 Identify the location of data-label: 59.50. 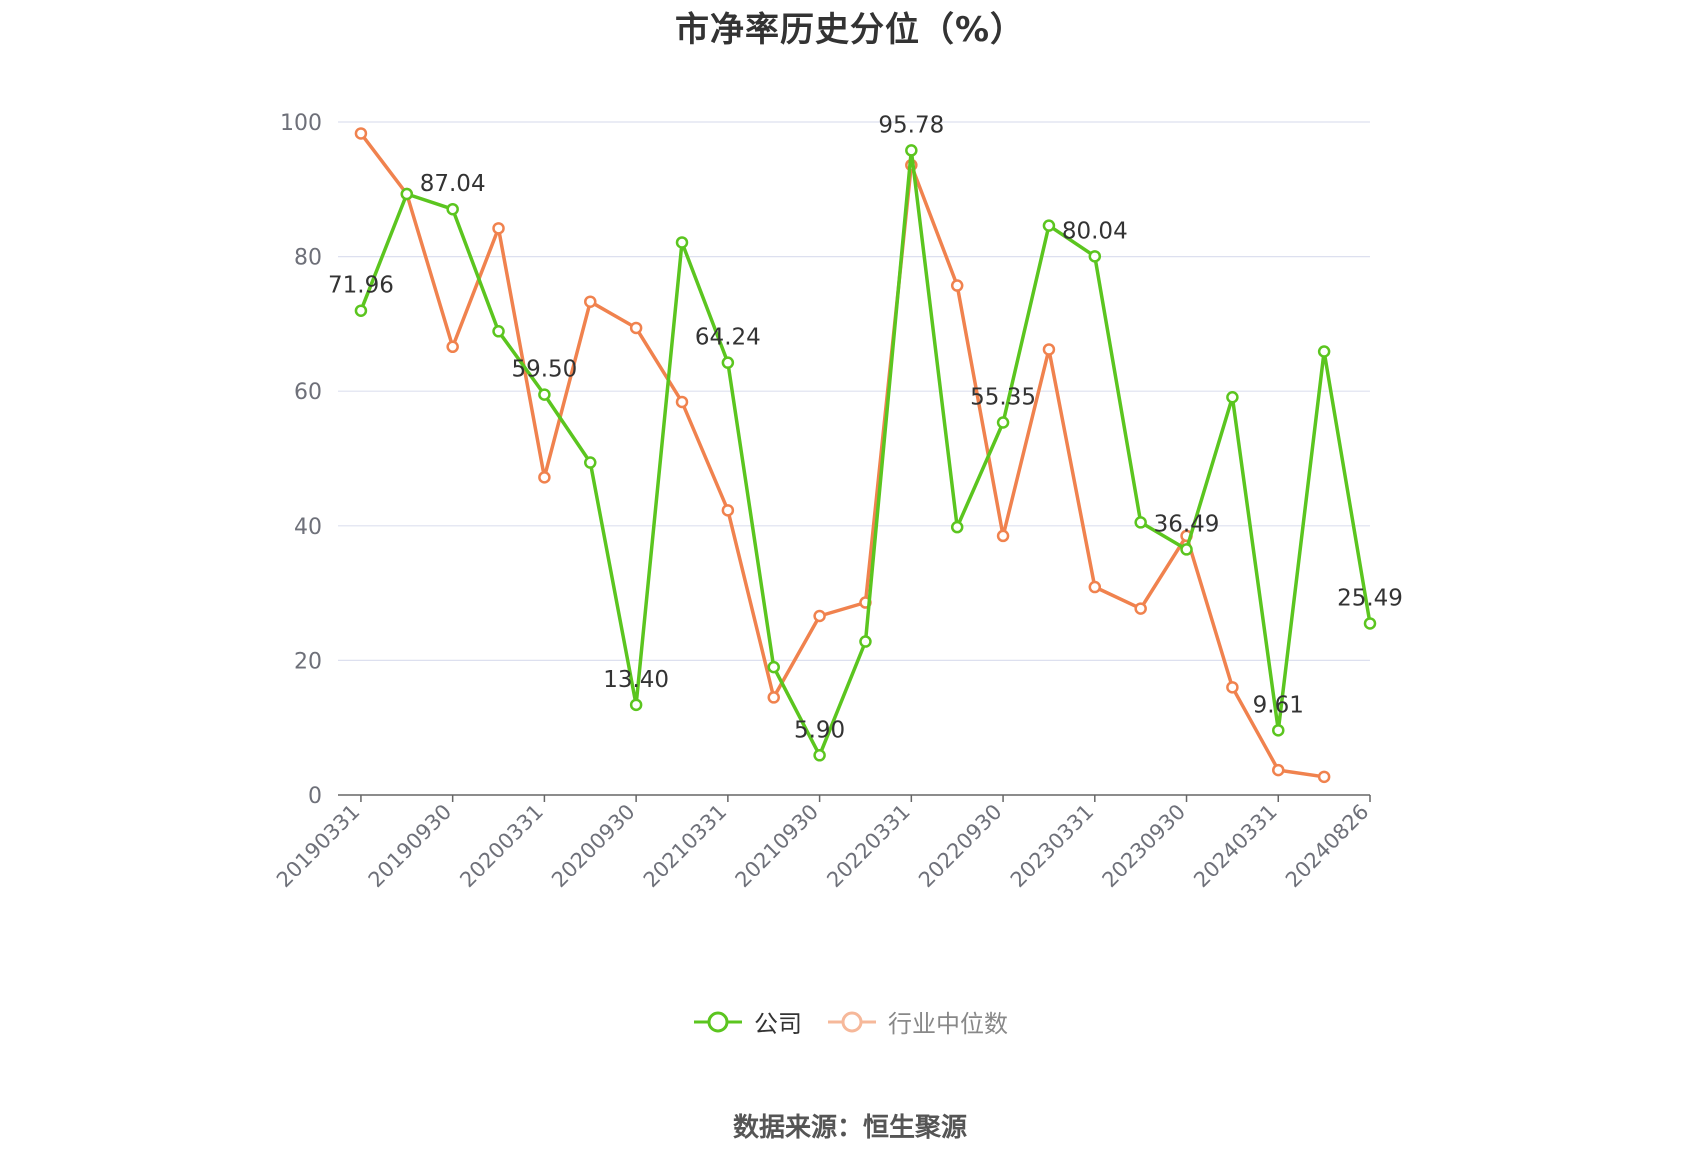
(544, 370).